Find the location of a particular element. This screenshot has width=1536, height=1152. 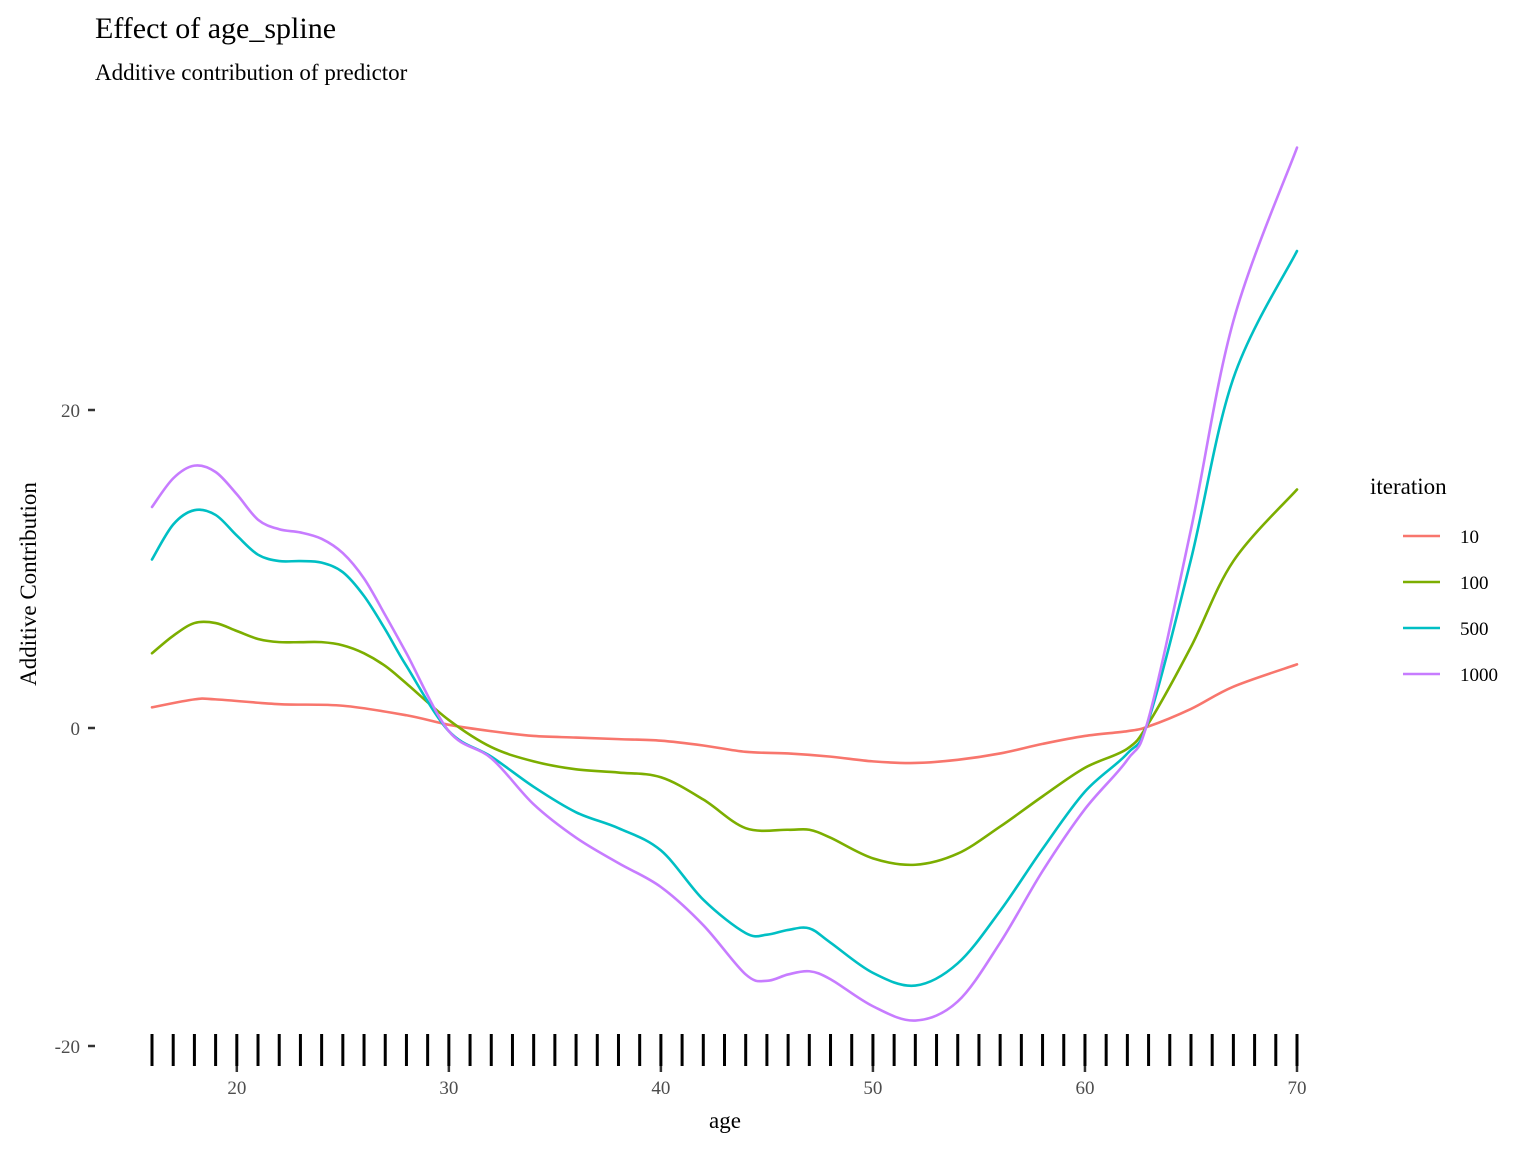

rug-marks is located at coordinates (724, 1050).